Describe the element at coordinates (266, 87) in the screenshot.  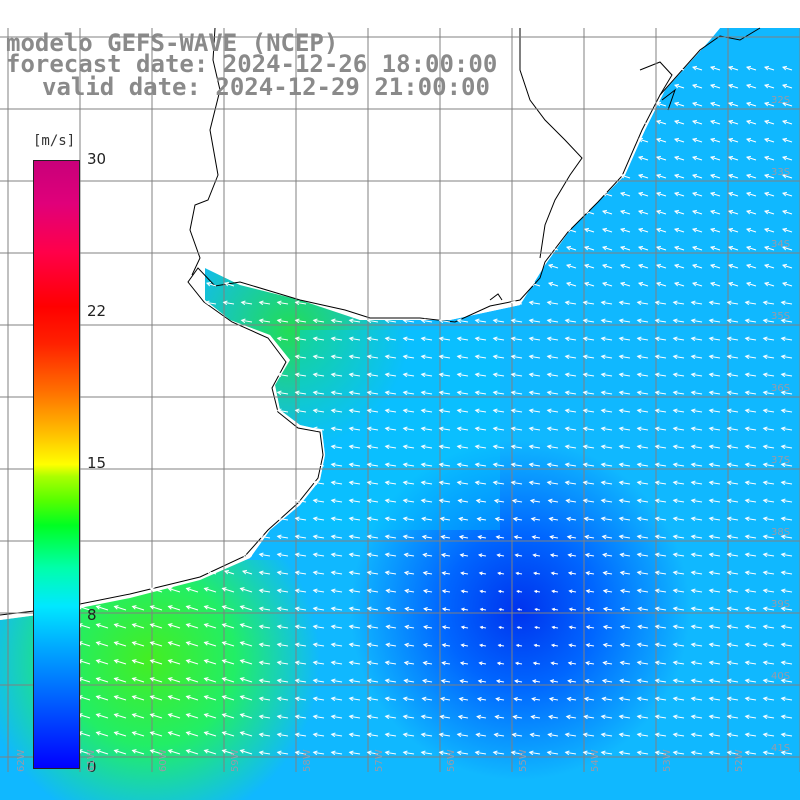
I see `title-valid-date: valid date: 2024-12-29 21:00:00` at that location.